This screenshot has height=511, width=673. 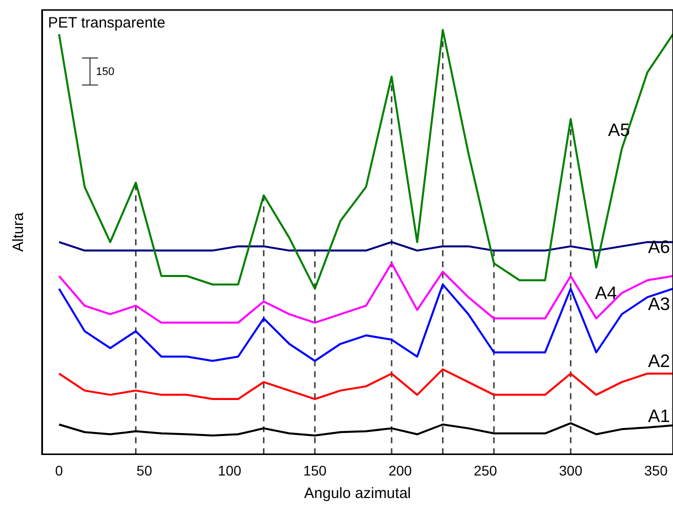 I want to click on x-axis-title: Angulo azimutal, so click(x=357, y=493).